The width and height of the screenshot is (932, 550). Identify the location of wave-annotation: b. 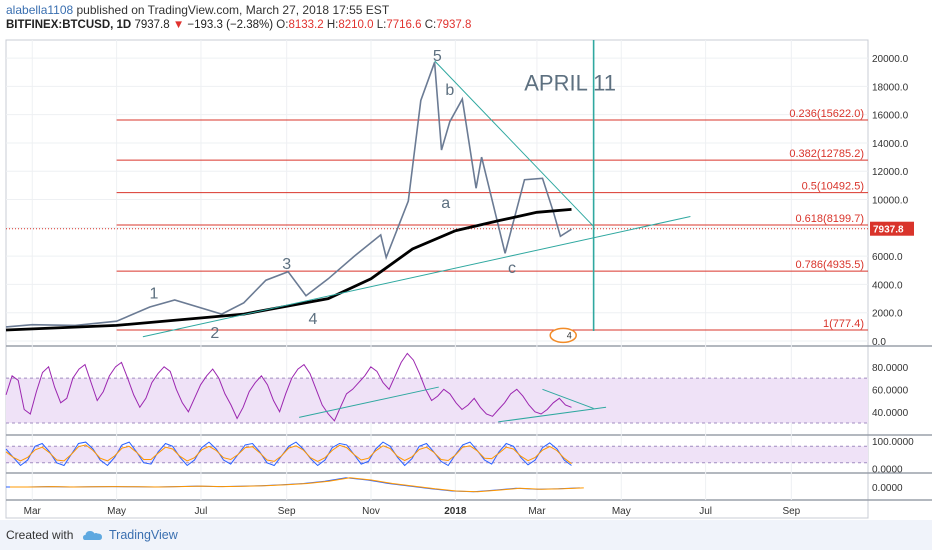
(449, 90).